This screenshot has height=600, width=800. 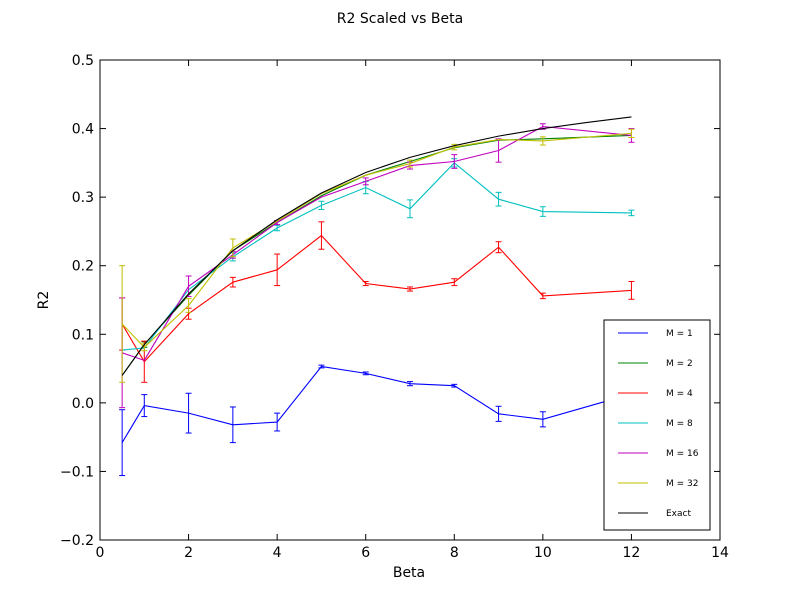 What do you see at coordinates (83, 130) in the screenshot?
I see `y-tick-label: 0.4` at bounding box center [83, 130].